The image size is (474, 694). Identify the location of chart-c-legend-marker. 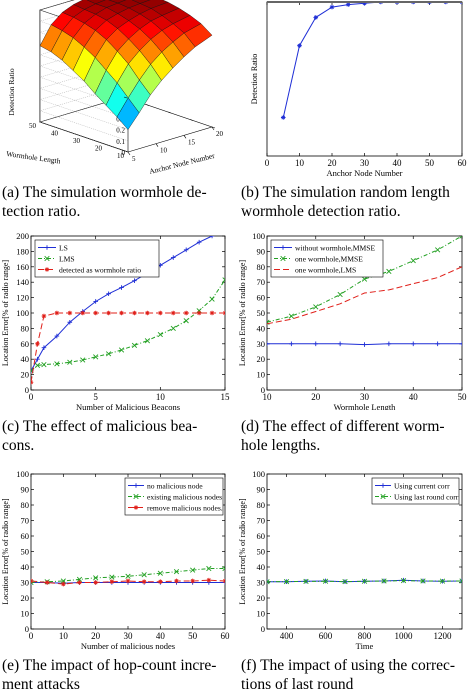
(47, 247).